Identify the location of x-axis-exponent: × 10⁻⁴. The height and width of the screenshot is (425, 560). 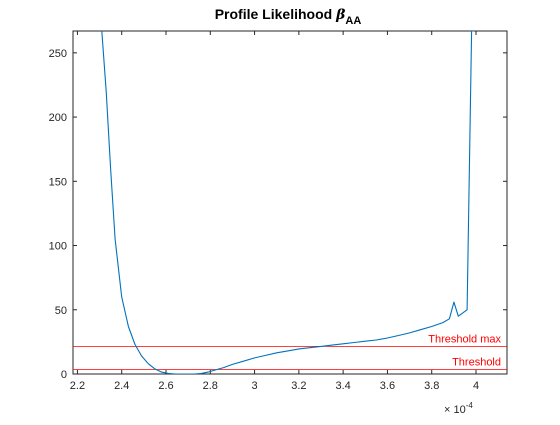
(458, 408).